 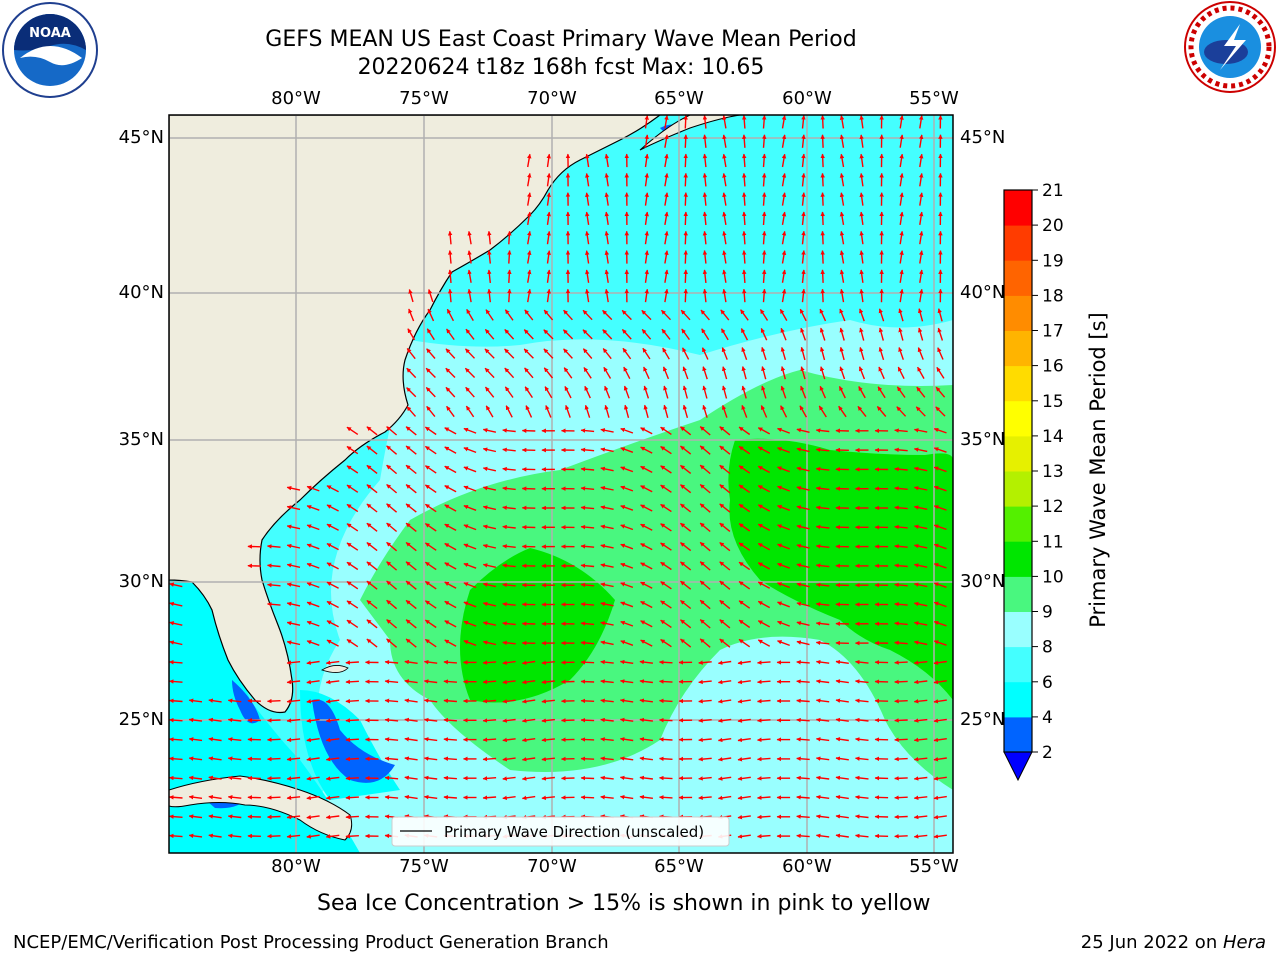 What do you see at coordinates (1047, 683) in the screenshot?
I see `colorbar-tick-label: 6` at bounding box center [1047, 683].